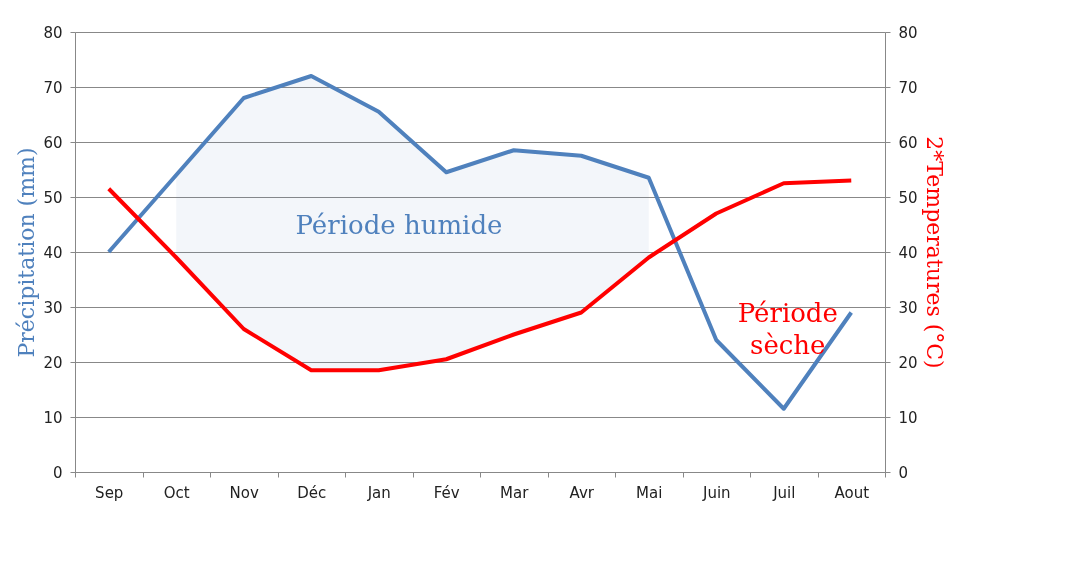 The height and width of the screenshot is (580, 1087). I want to click on y2-tick-label: 10, so click(908, 417).